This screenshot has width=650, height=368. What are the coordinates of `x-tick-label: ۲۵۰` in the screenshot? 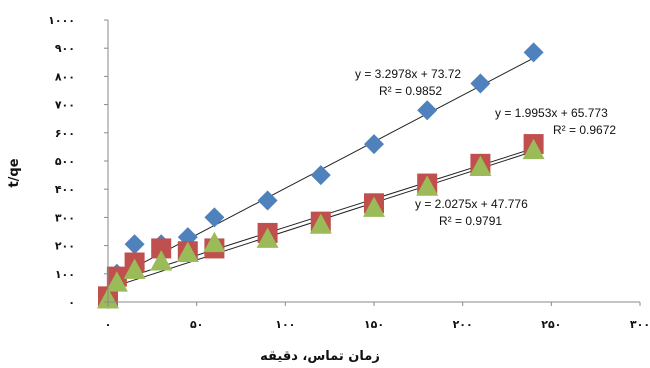 It's located at (551, 324).